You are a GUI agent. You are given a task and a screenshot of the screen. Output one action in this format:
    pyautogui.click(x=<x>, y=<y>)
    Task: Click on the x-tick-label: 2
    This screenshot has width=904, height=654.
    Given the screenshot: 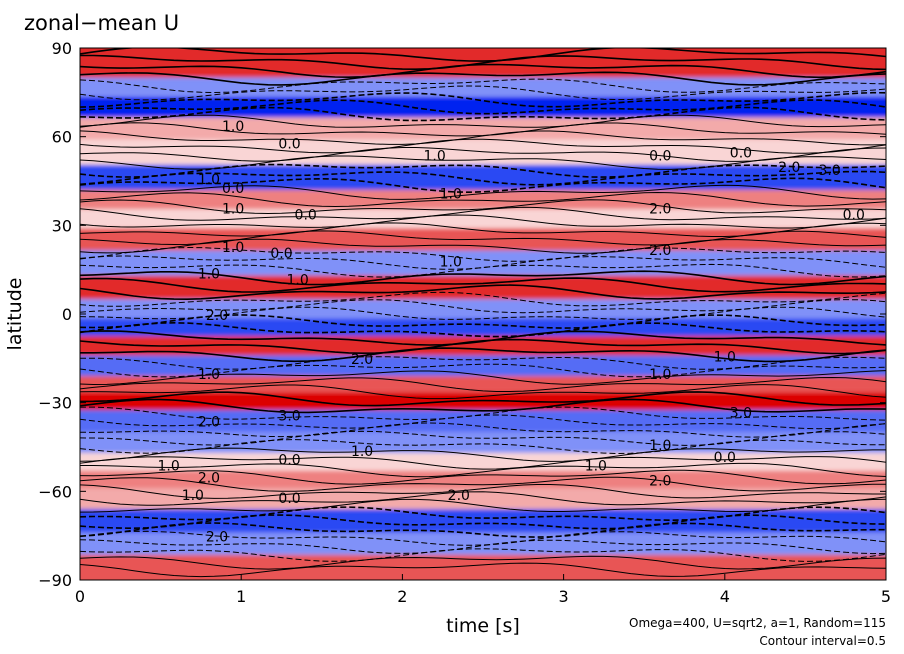 What is the action you would take?
    pyautogui.click(x=402, y=596)
    